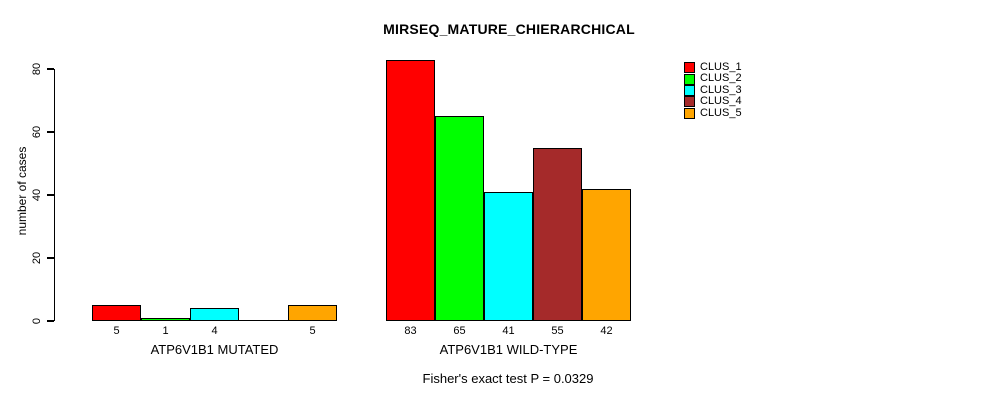  Describe the element at coordinates (214, 331) in the screenshot. I see `bar-value-label: 4` at that location.